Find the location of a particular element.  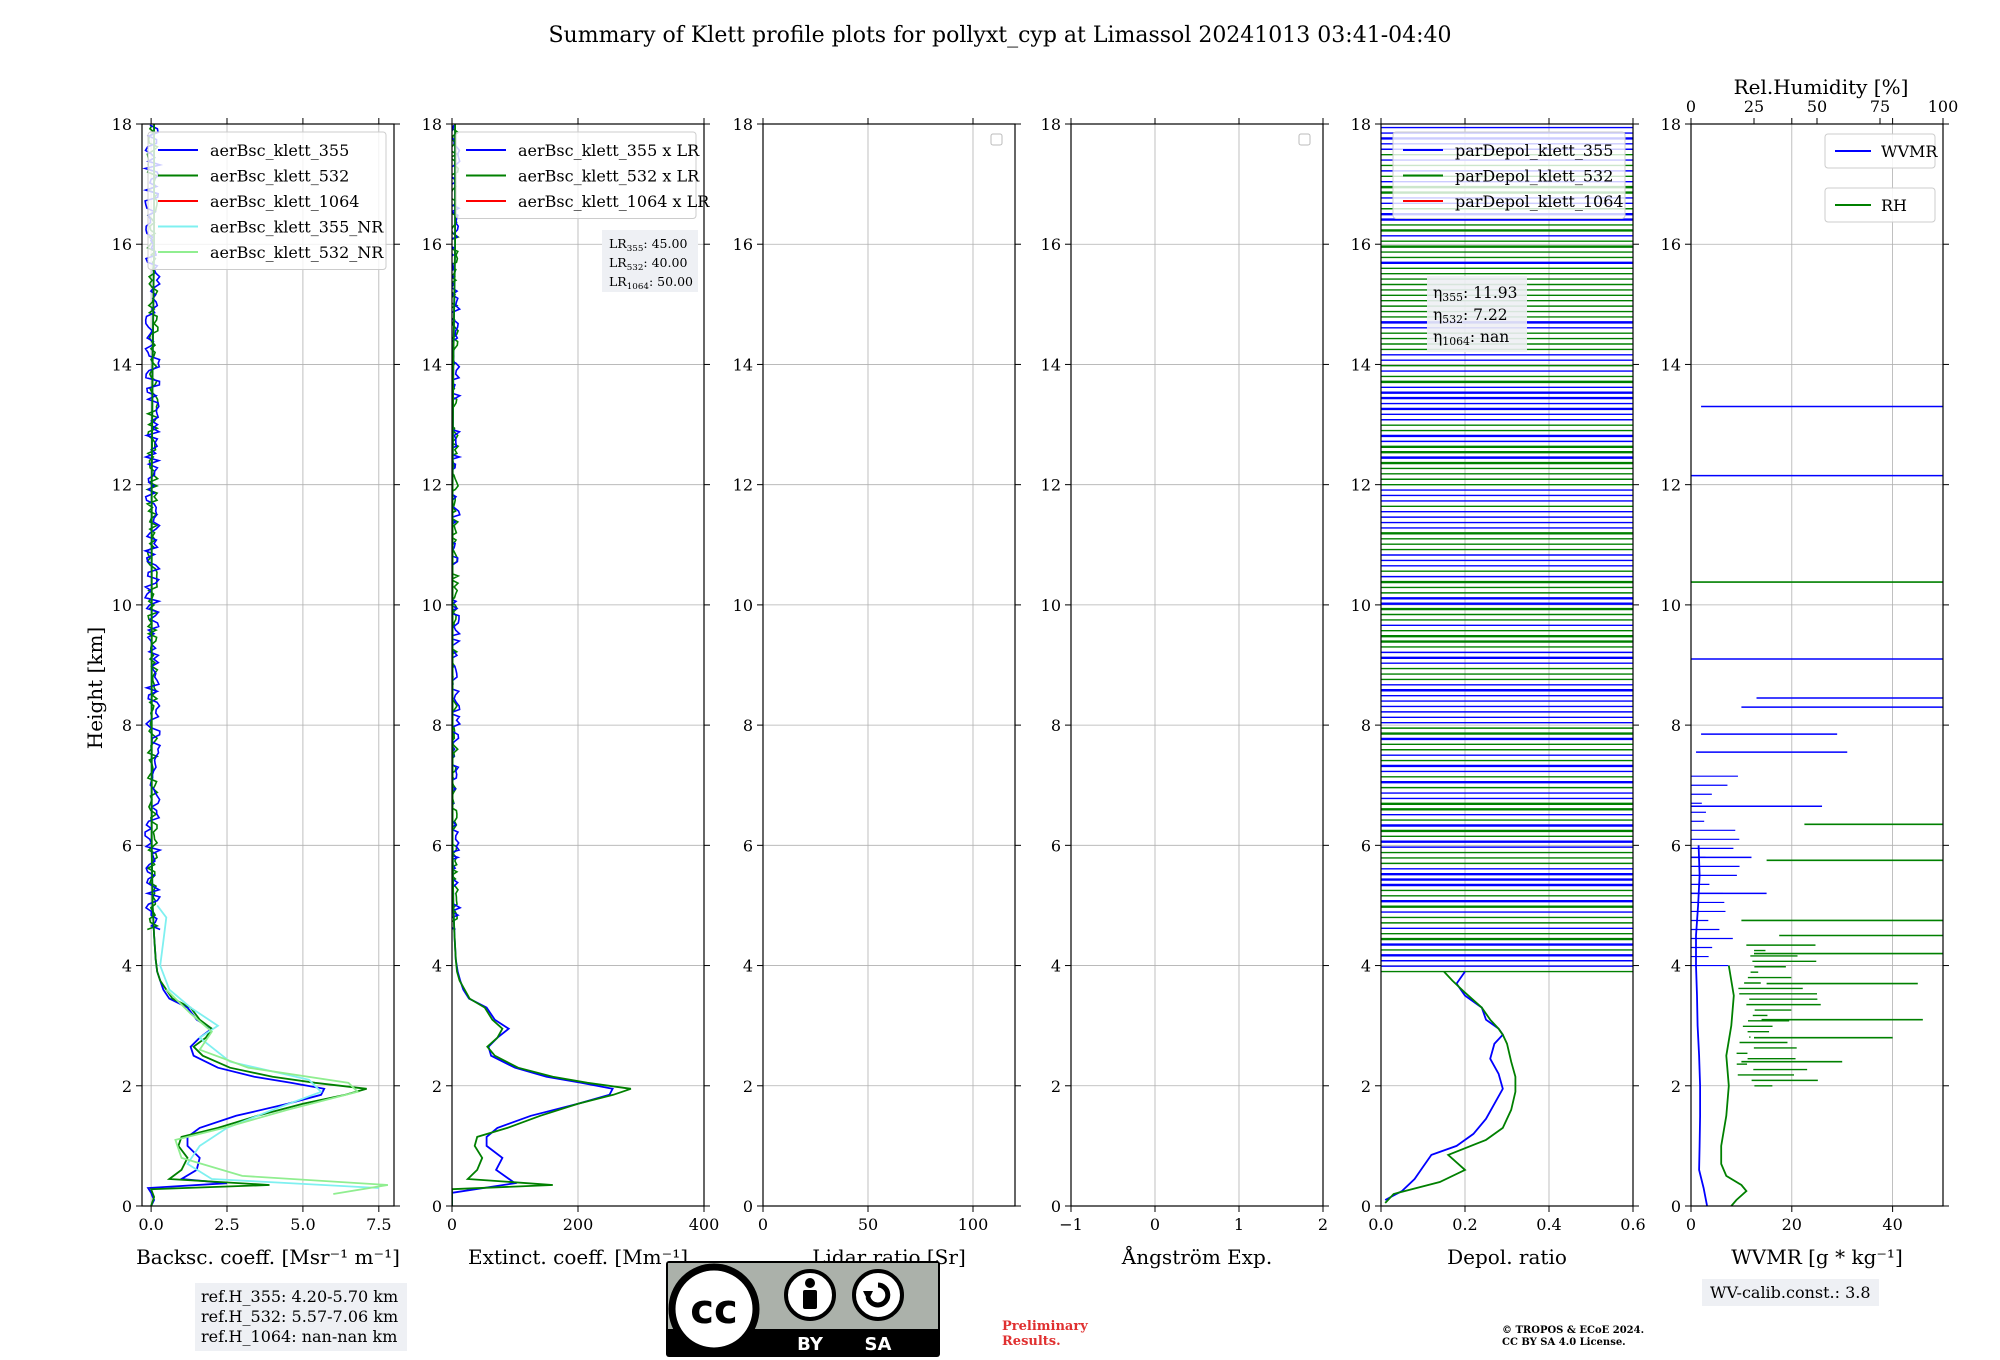

preliminary-line-2: Results. is located at coordinates (1031, 1341).